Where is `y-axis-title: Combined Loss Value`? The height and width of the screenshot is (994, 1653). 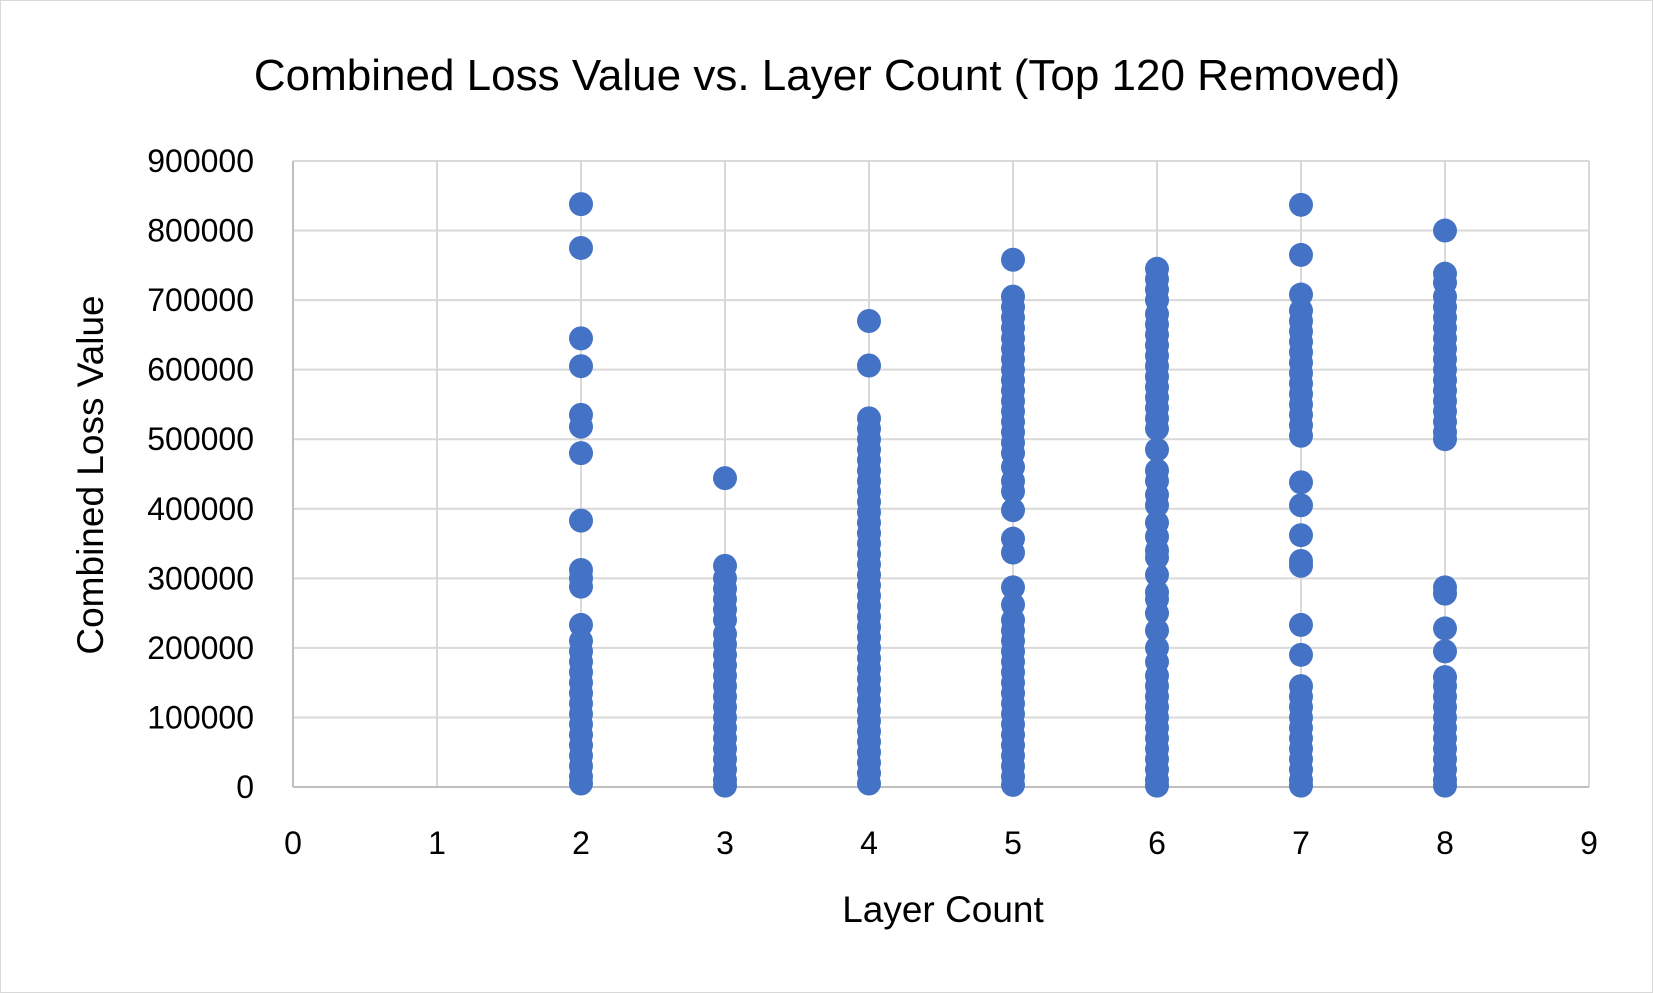 y-axis-title: Combined Loss Value is located at coordinates (90, 474).